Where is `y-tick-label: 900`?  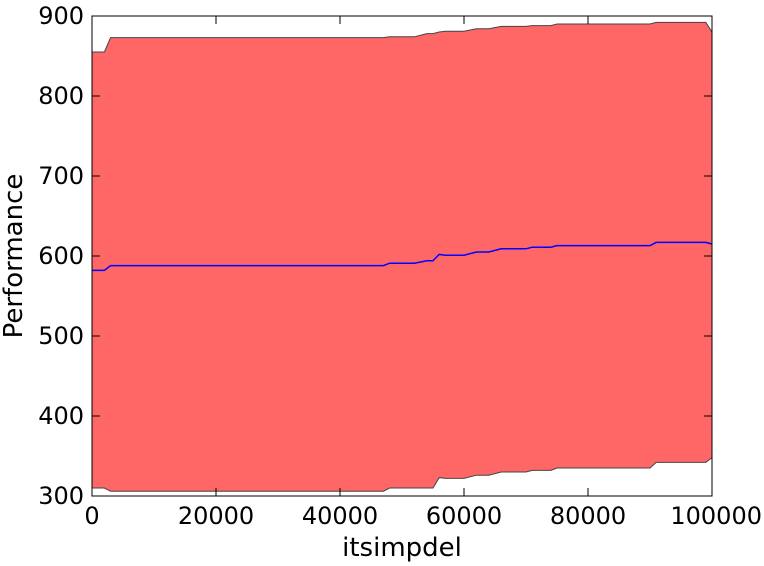
y-tick-label: 900 is located at coordinates (61, 16).